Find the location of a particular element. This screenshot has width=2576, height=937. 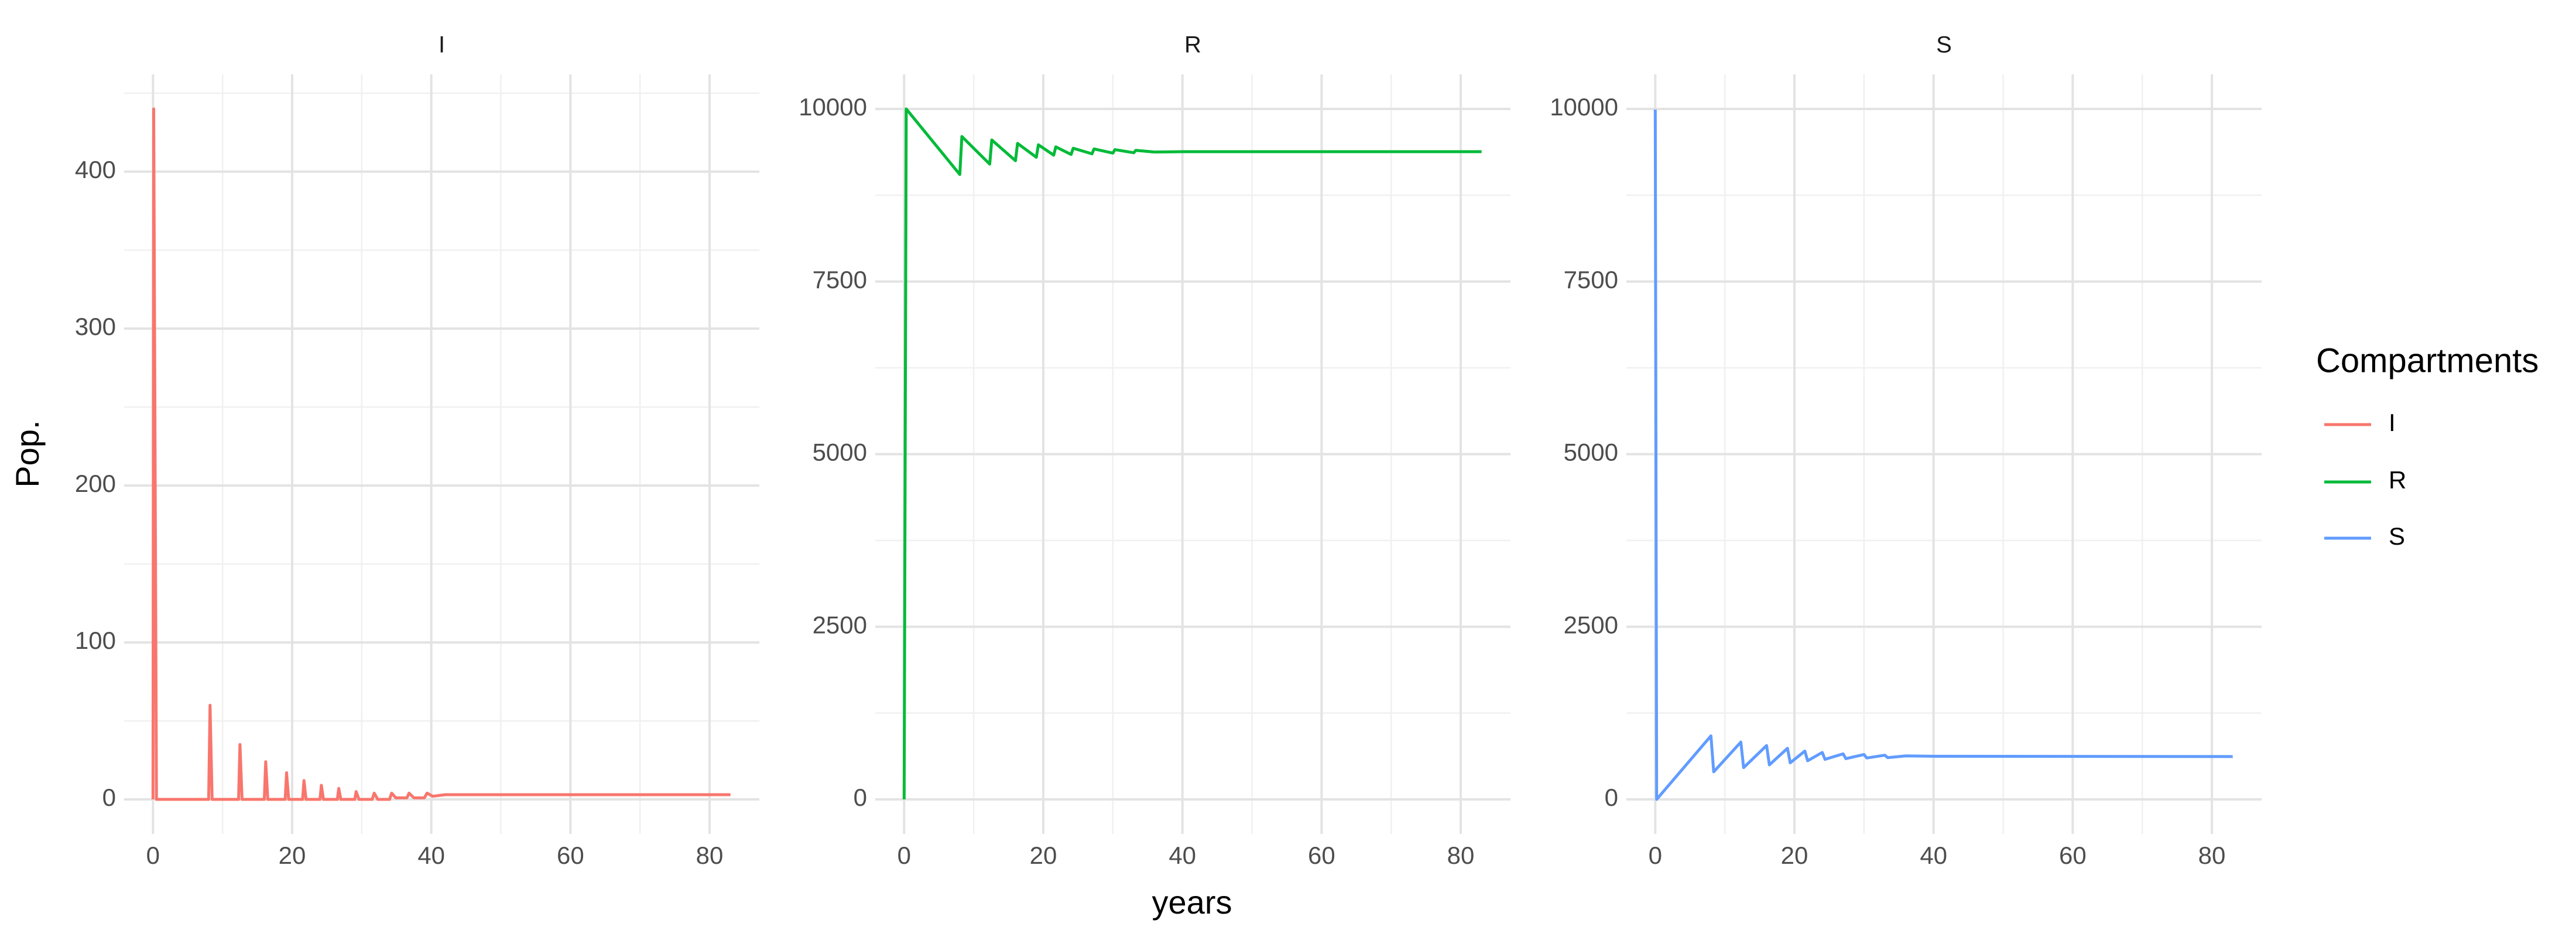

y-tick-label: 400 is located at coordinates (95, 169).